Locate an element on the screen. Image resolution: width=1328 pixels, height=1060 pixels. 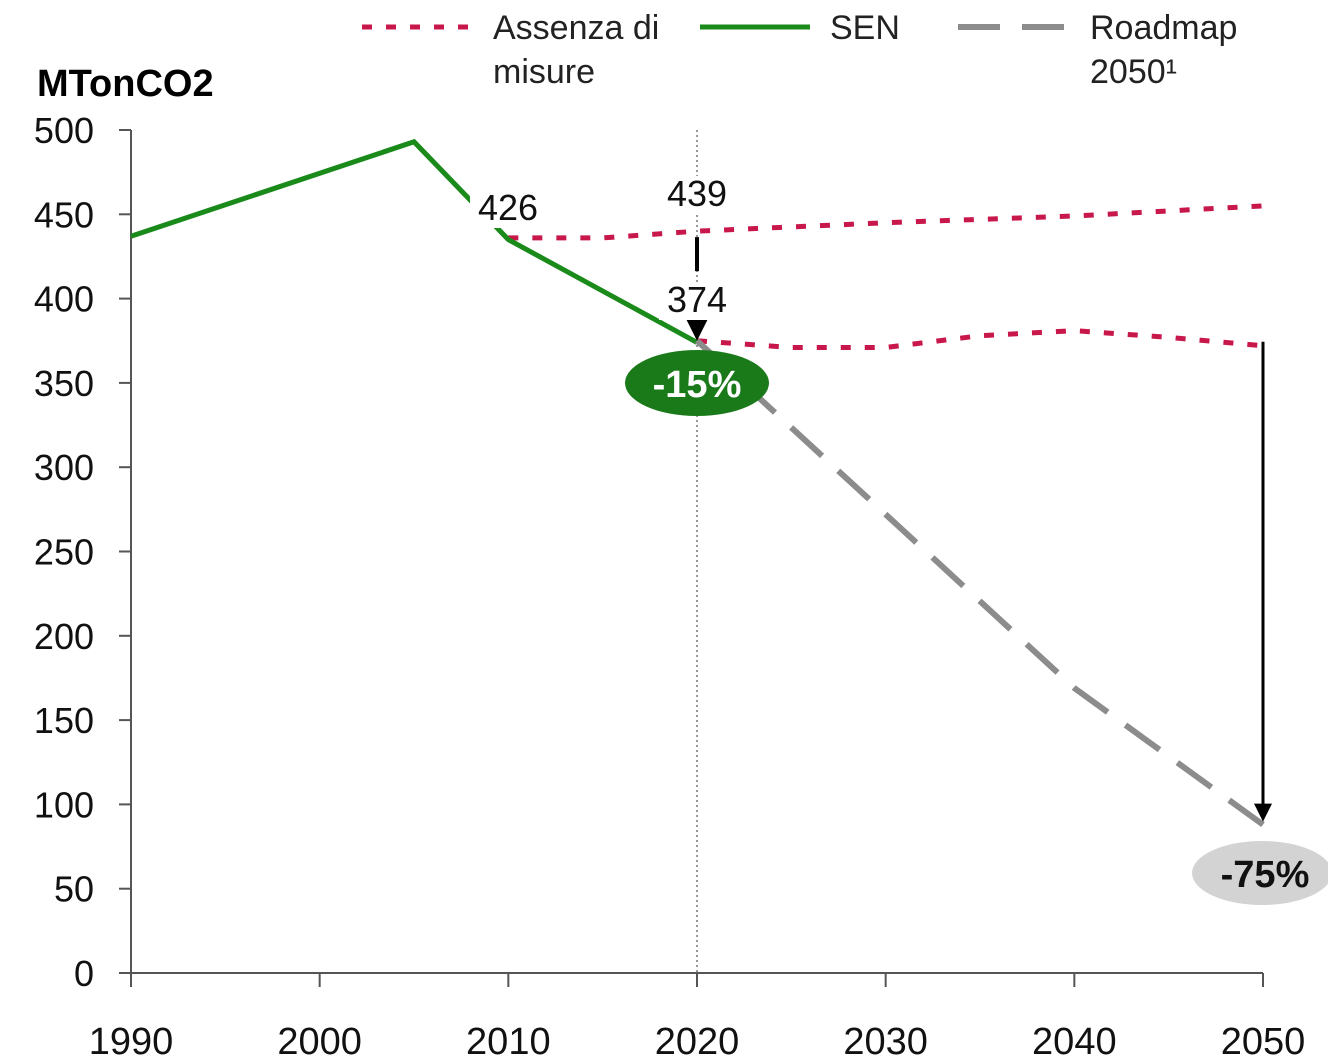
y-tick-label: 200 is located at coordinates (64, 636).